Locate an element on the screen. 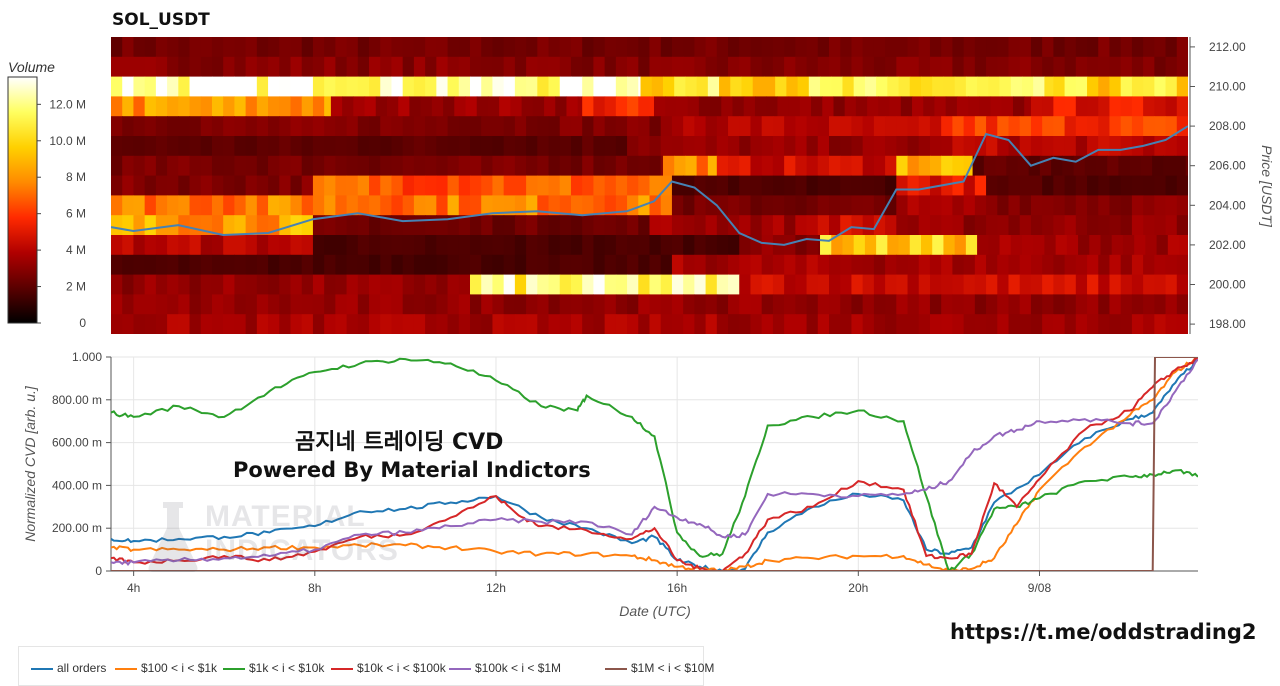 Image resolution: width=1280 pixels, height=686 pixels. telegram-link: https://t.me/oddstrading2 is located at coordinates (1103, 632).